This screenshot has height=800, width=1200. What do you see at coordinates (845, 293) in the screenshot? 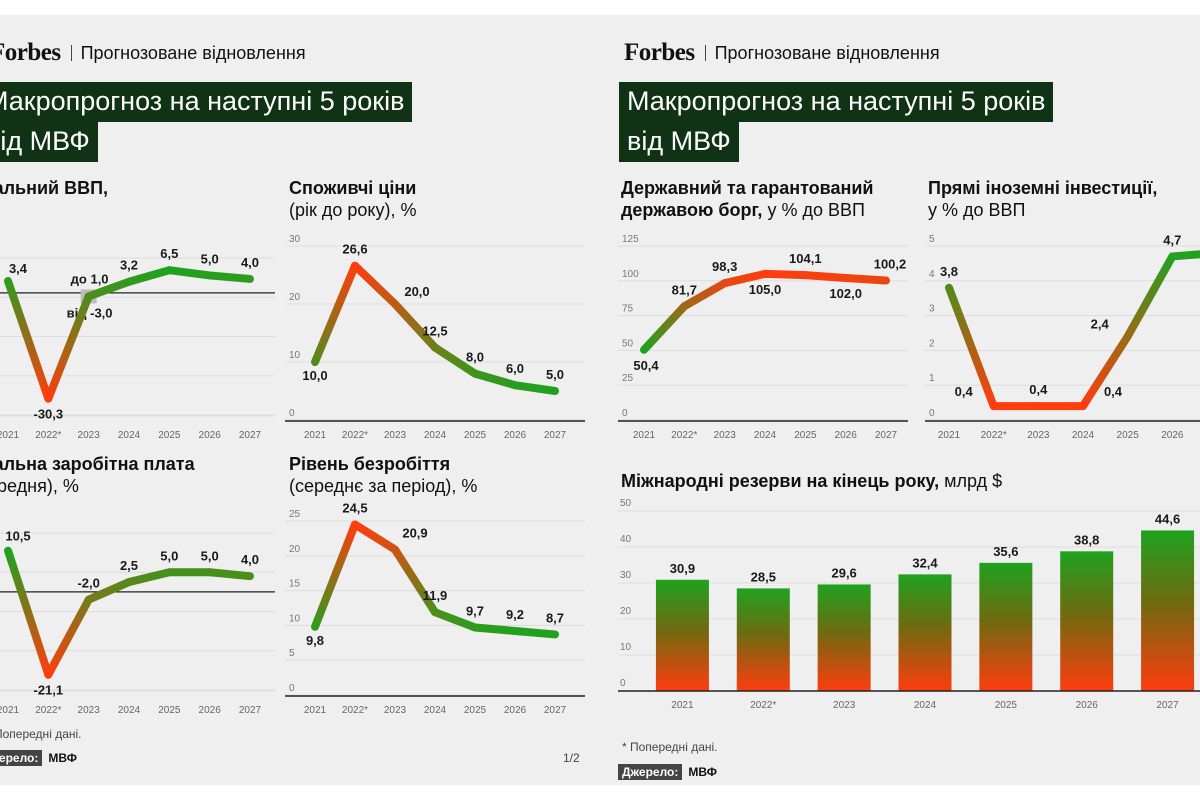
I see `debt-data-label: 102,0` at bounding box center [845, 293].